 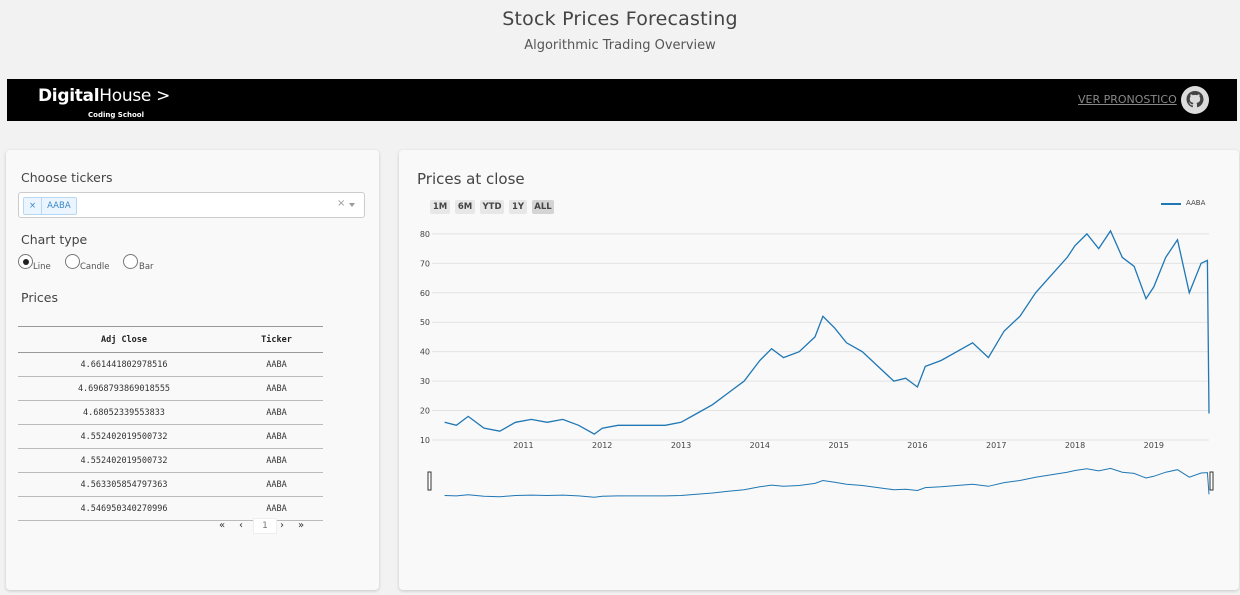 What do you see at coordinates (425, 411) in the screenshot?
I see `y-tick-label: 20` at bounding box center [425, 411].